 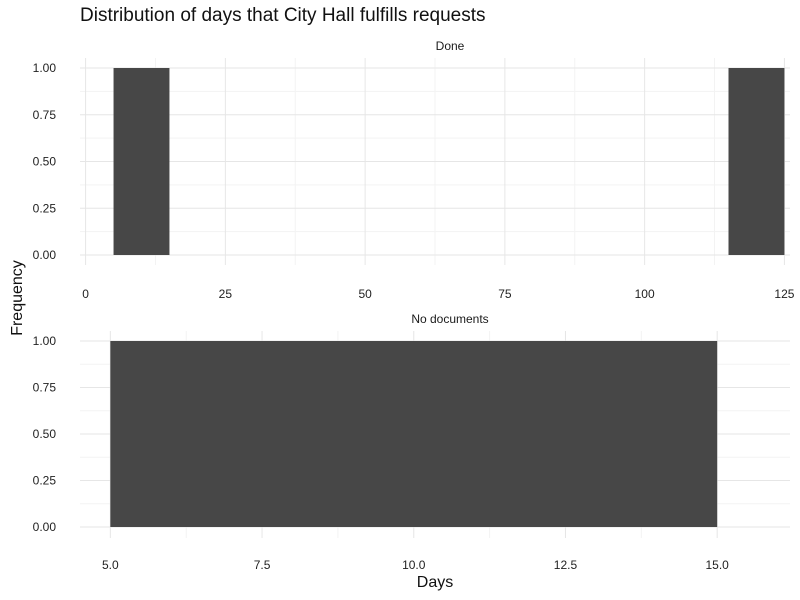 What do you see at coordinates (450, 46) in the screenshot?
I see `facet-strip-label: Done` at bounding box center [450, 46].